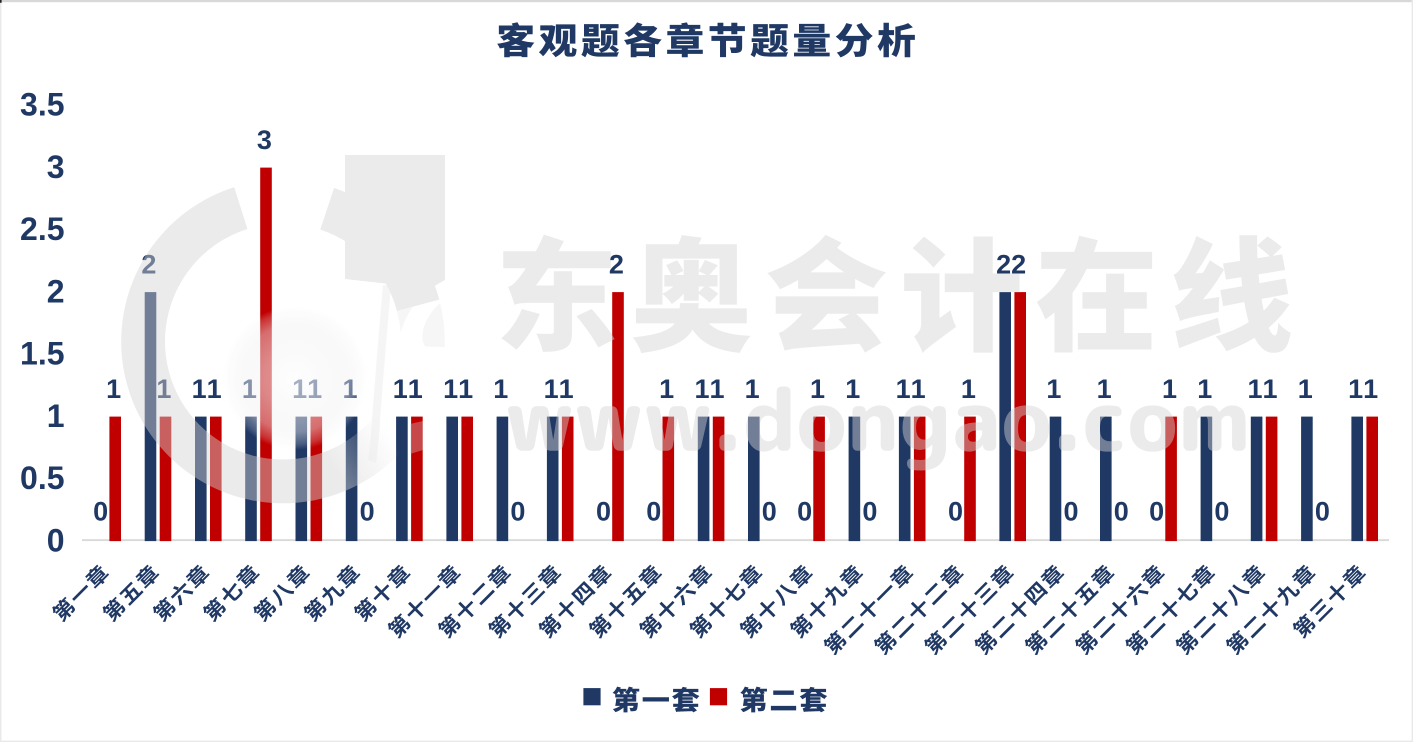 The image size is (1413, 747). Describe the element at coordinates (42, 478) in the screenshot. I see `svg-text: 0.5` at that location.